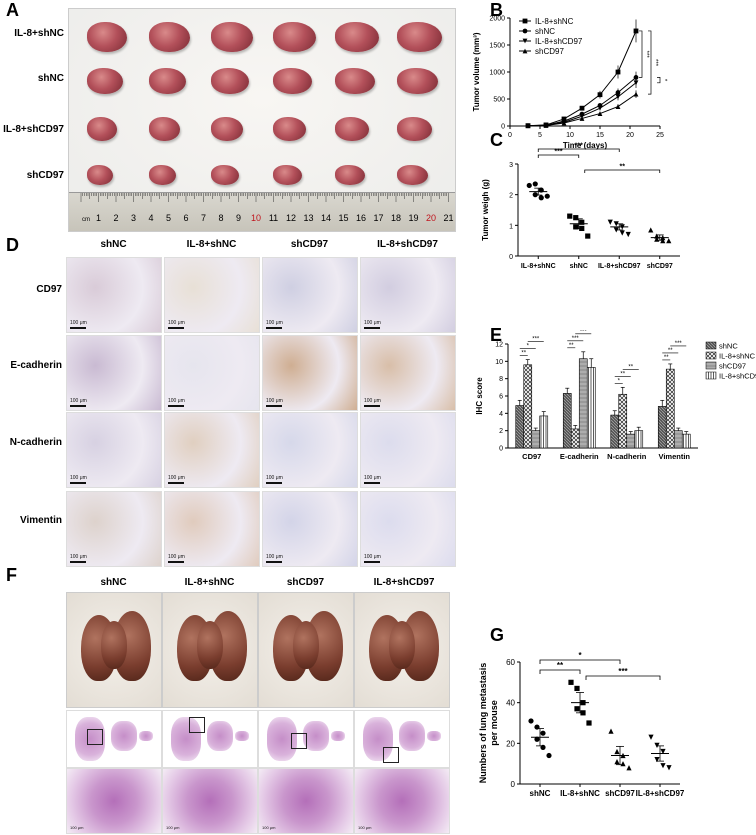  What do you see at coordinates (501, 449) in the screenshot?
I see `y-tick-label: 0` at bounding box center [501, 449].